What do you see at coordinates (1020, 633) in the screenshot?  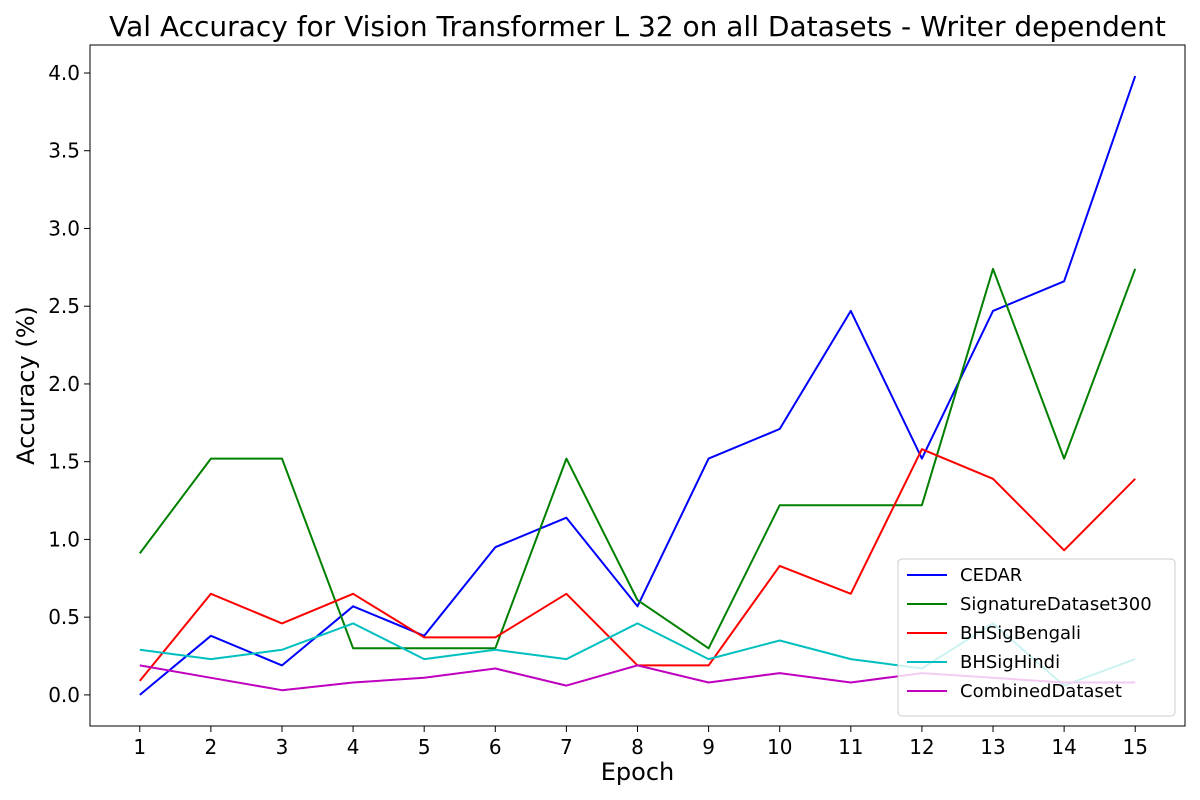 I see `legend-label: BHSigBengali` at bounding box center [1020, 633].